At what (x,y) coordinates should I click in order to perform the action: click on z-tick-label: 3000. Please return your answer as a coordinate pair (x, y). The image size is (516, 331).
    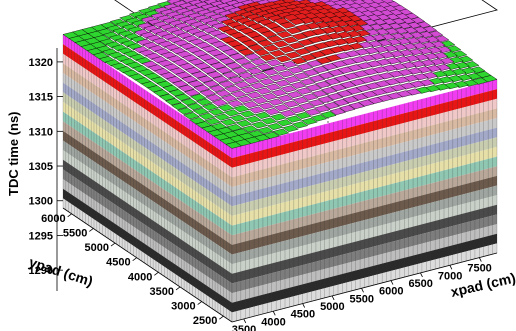
    Looking at the image, I should click on (183, 307).